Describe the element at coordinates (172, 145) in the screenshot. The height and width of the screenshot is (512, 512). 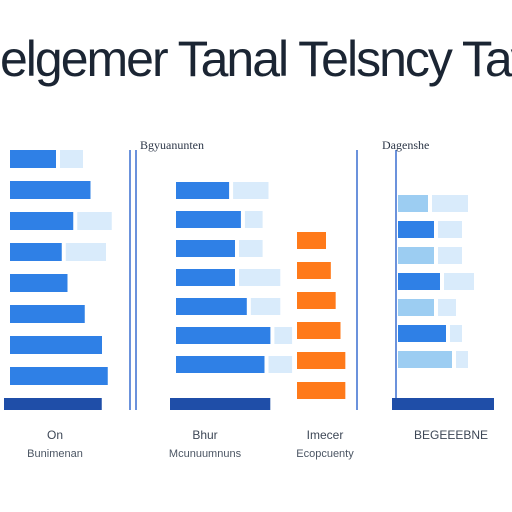
I see `panel-label-2: Bgyuanunten` at that location.